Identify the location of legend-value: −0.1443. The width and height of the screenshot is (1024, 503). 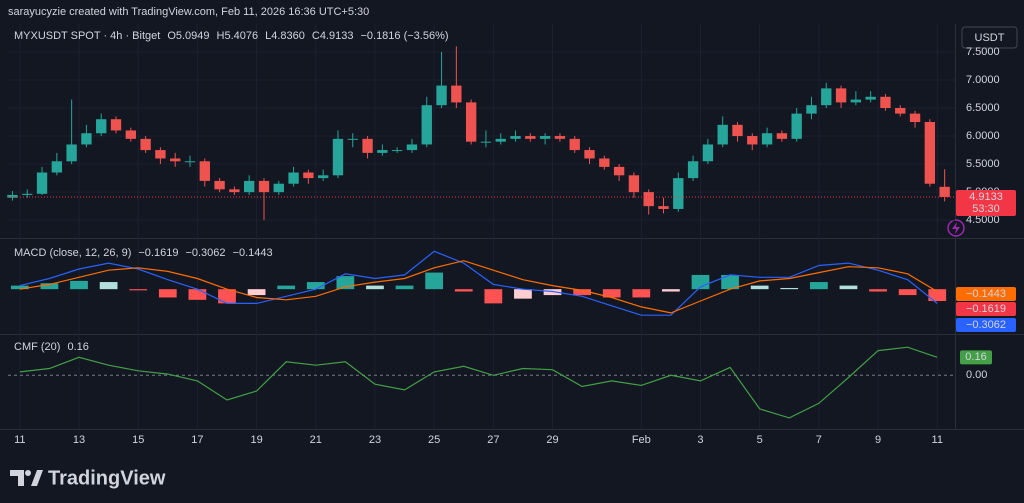
(253, 253).